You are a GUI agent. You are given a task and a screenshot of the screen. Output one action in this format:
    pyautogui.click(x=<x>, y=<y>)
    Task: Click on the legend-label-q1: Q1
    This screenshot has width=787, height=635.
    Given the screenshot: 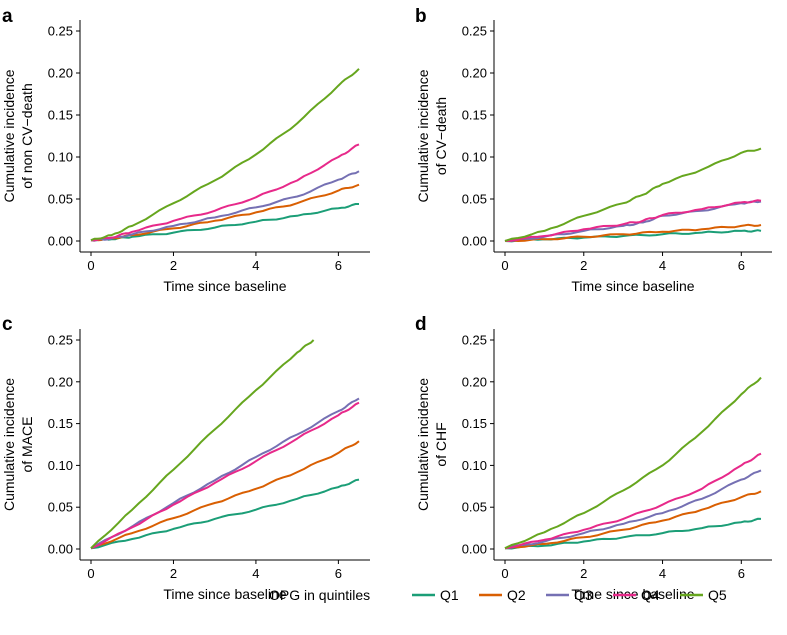 What is the action you would take?
    pyautogui.click(x=449, y=595)
    